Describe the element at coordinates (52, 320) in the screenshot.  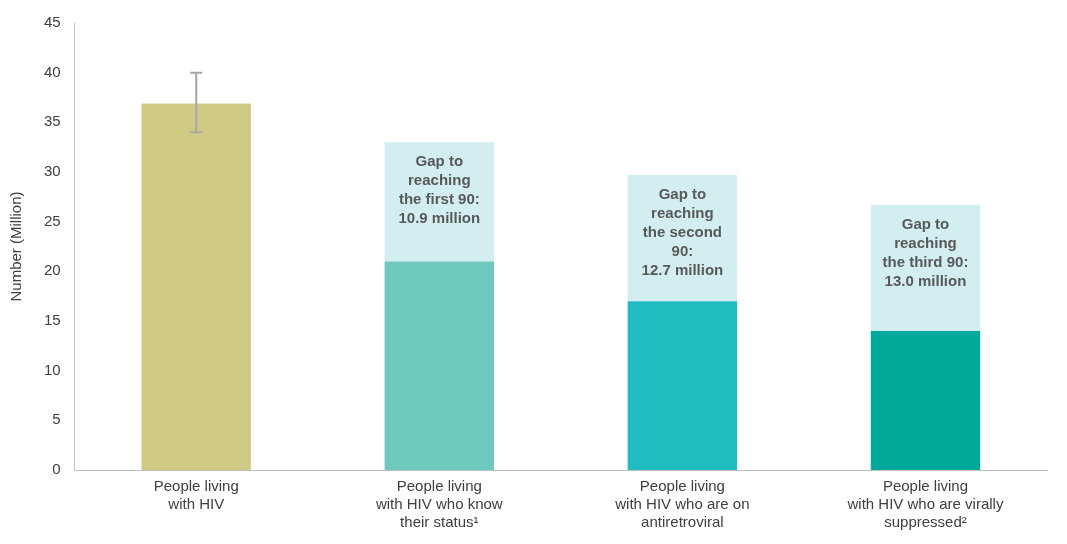
I see `y-tick-label: 15` at that location.